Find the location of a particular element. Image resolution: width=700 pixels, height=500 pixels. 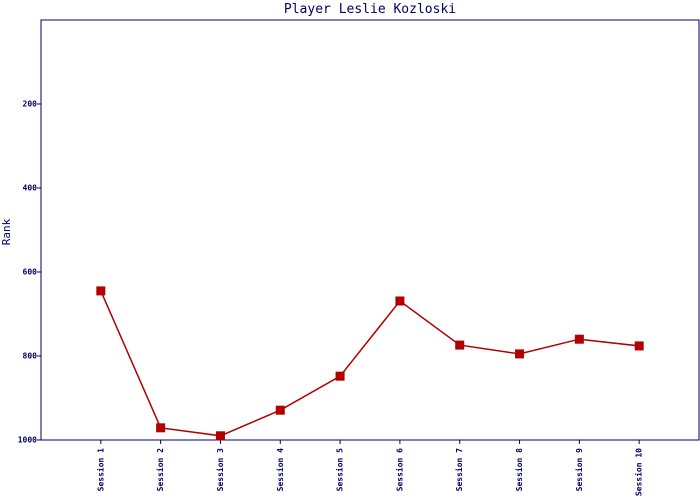

x-tick-label: Session 2 is located at coordinates (160, 470).